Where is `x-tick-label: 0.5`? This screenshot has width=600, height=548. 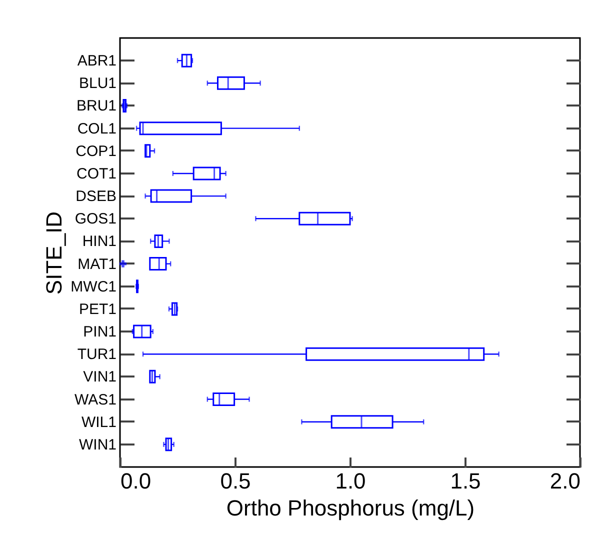 x-tick-label: 0.5 is located at coordinates (235, 481).